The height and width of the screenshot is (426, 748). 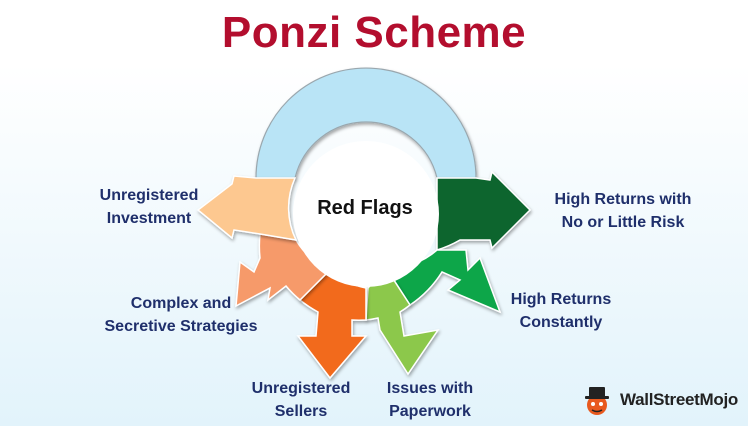 What do you see at coordinates (247, 208) in the screenshot?
I see `flag-arrow-unregistered-investment` at bounding box center [247, 208].